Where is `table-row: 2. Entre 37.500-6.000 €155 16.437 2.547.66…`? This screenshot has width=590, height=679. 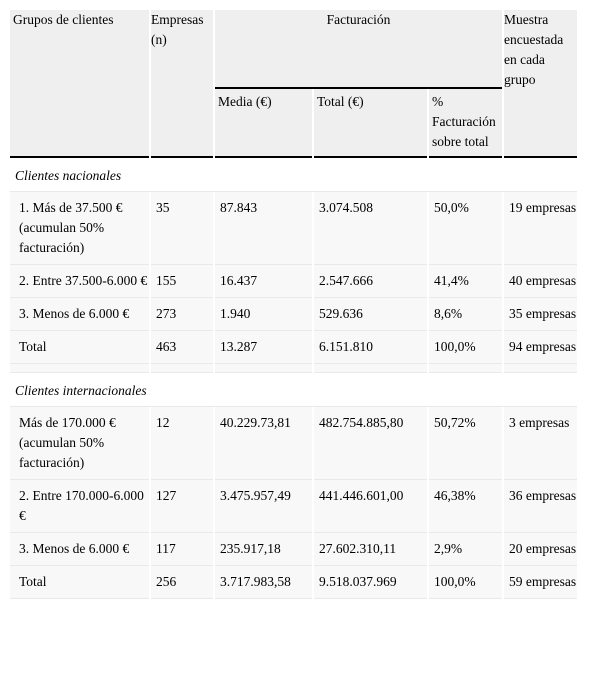 table-row: 2. Entre 37.500-6.000 €155 16.437 2.547.66… is located at coordinates (294, 281).